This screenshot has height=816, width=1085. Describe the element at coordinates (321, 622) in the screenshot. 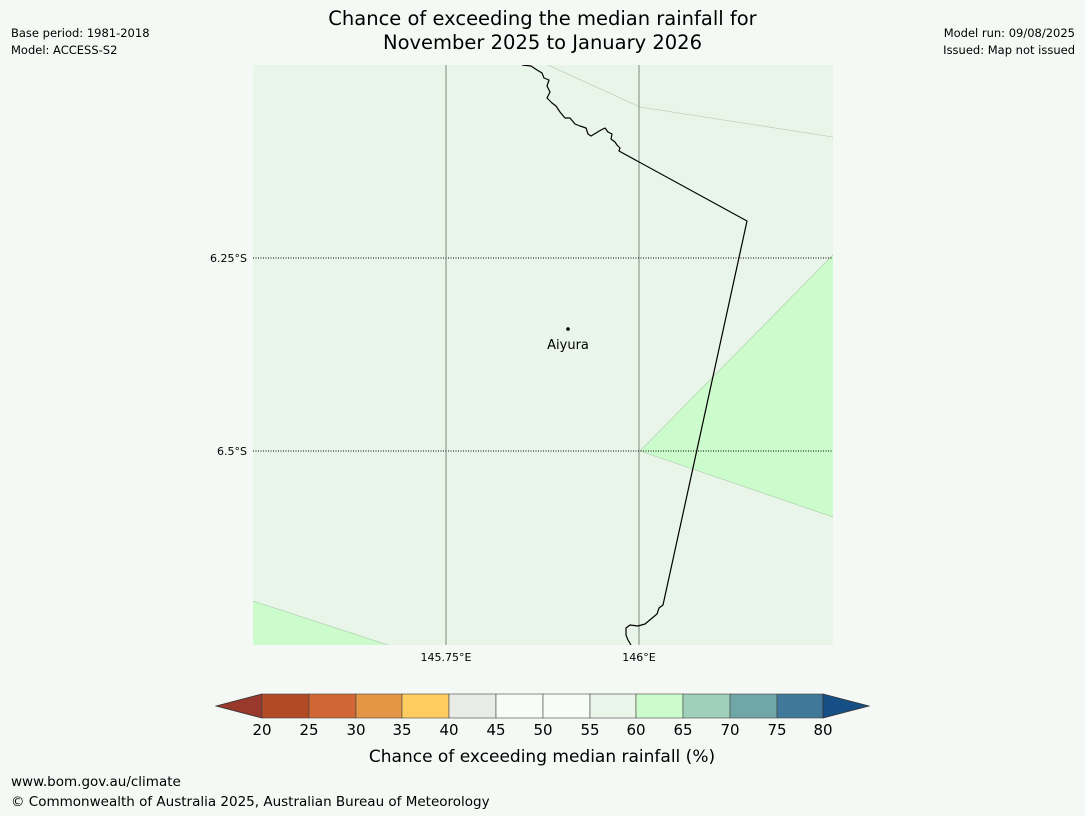

I see `contour-line-southwest` at that location.